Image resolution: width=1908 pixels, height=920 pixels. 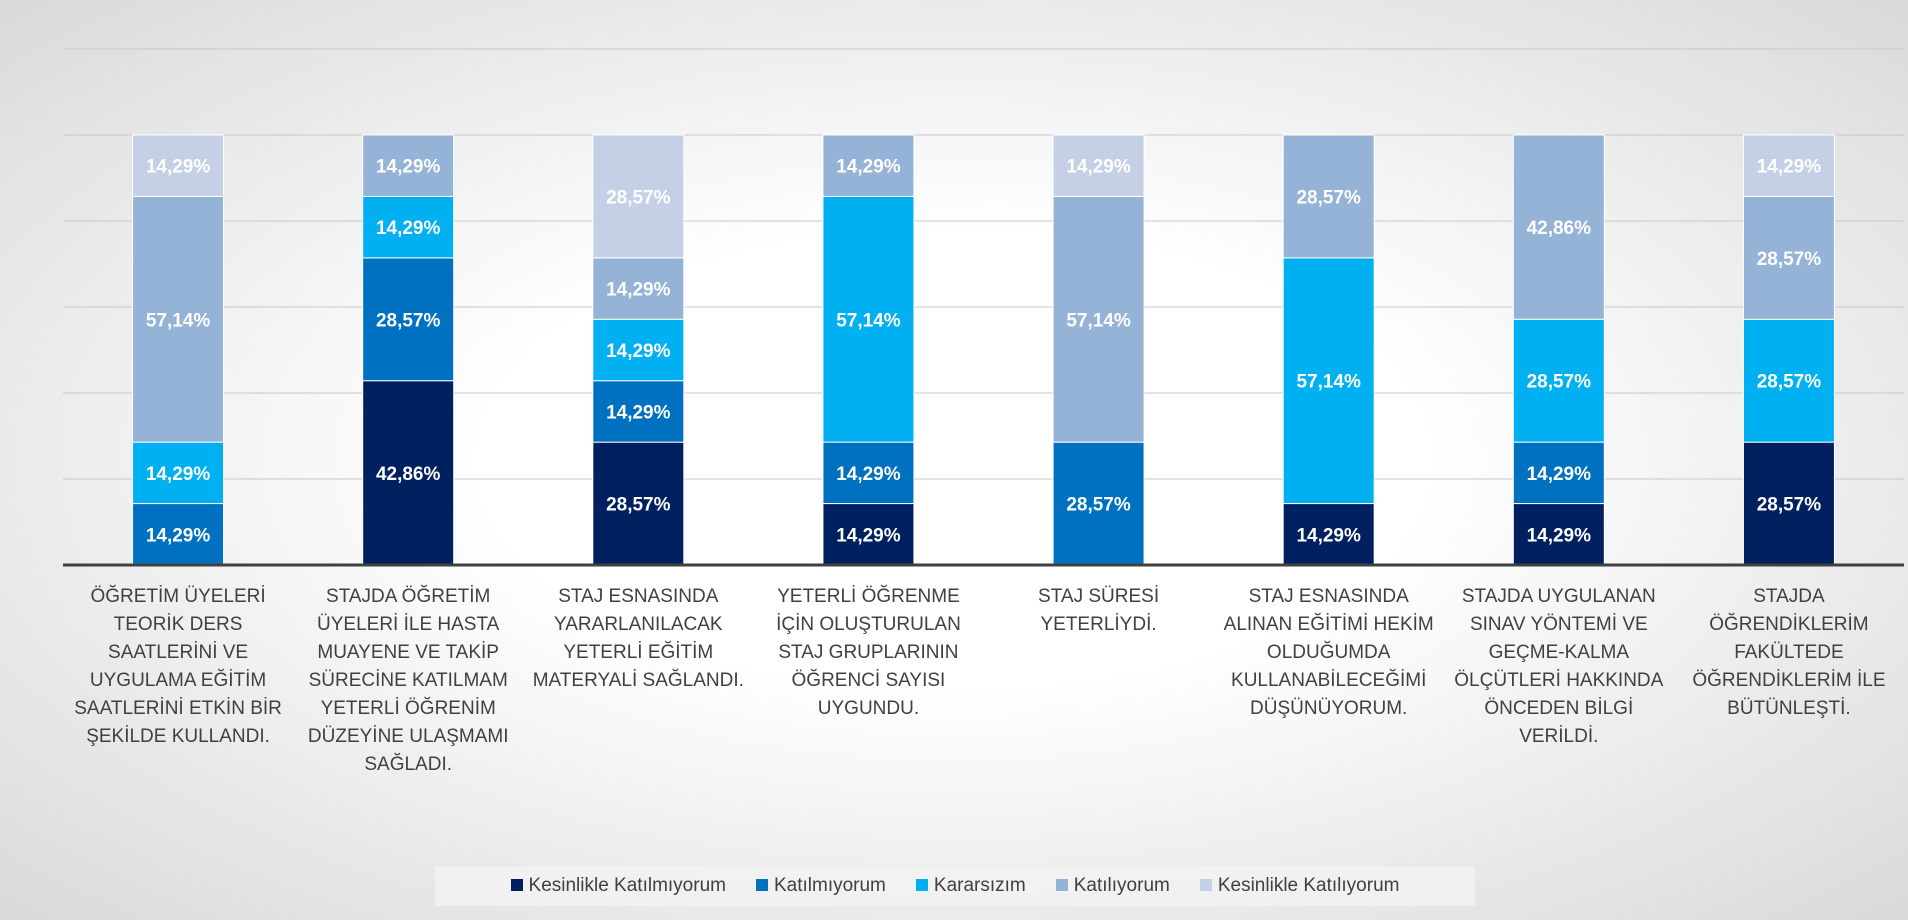 I want to click on legend-label: Kesinlikle Katılıyorum, so click(x=1308, y=885).